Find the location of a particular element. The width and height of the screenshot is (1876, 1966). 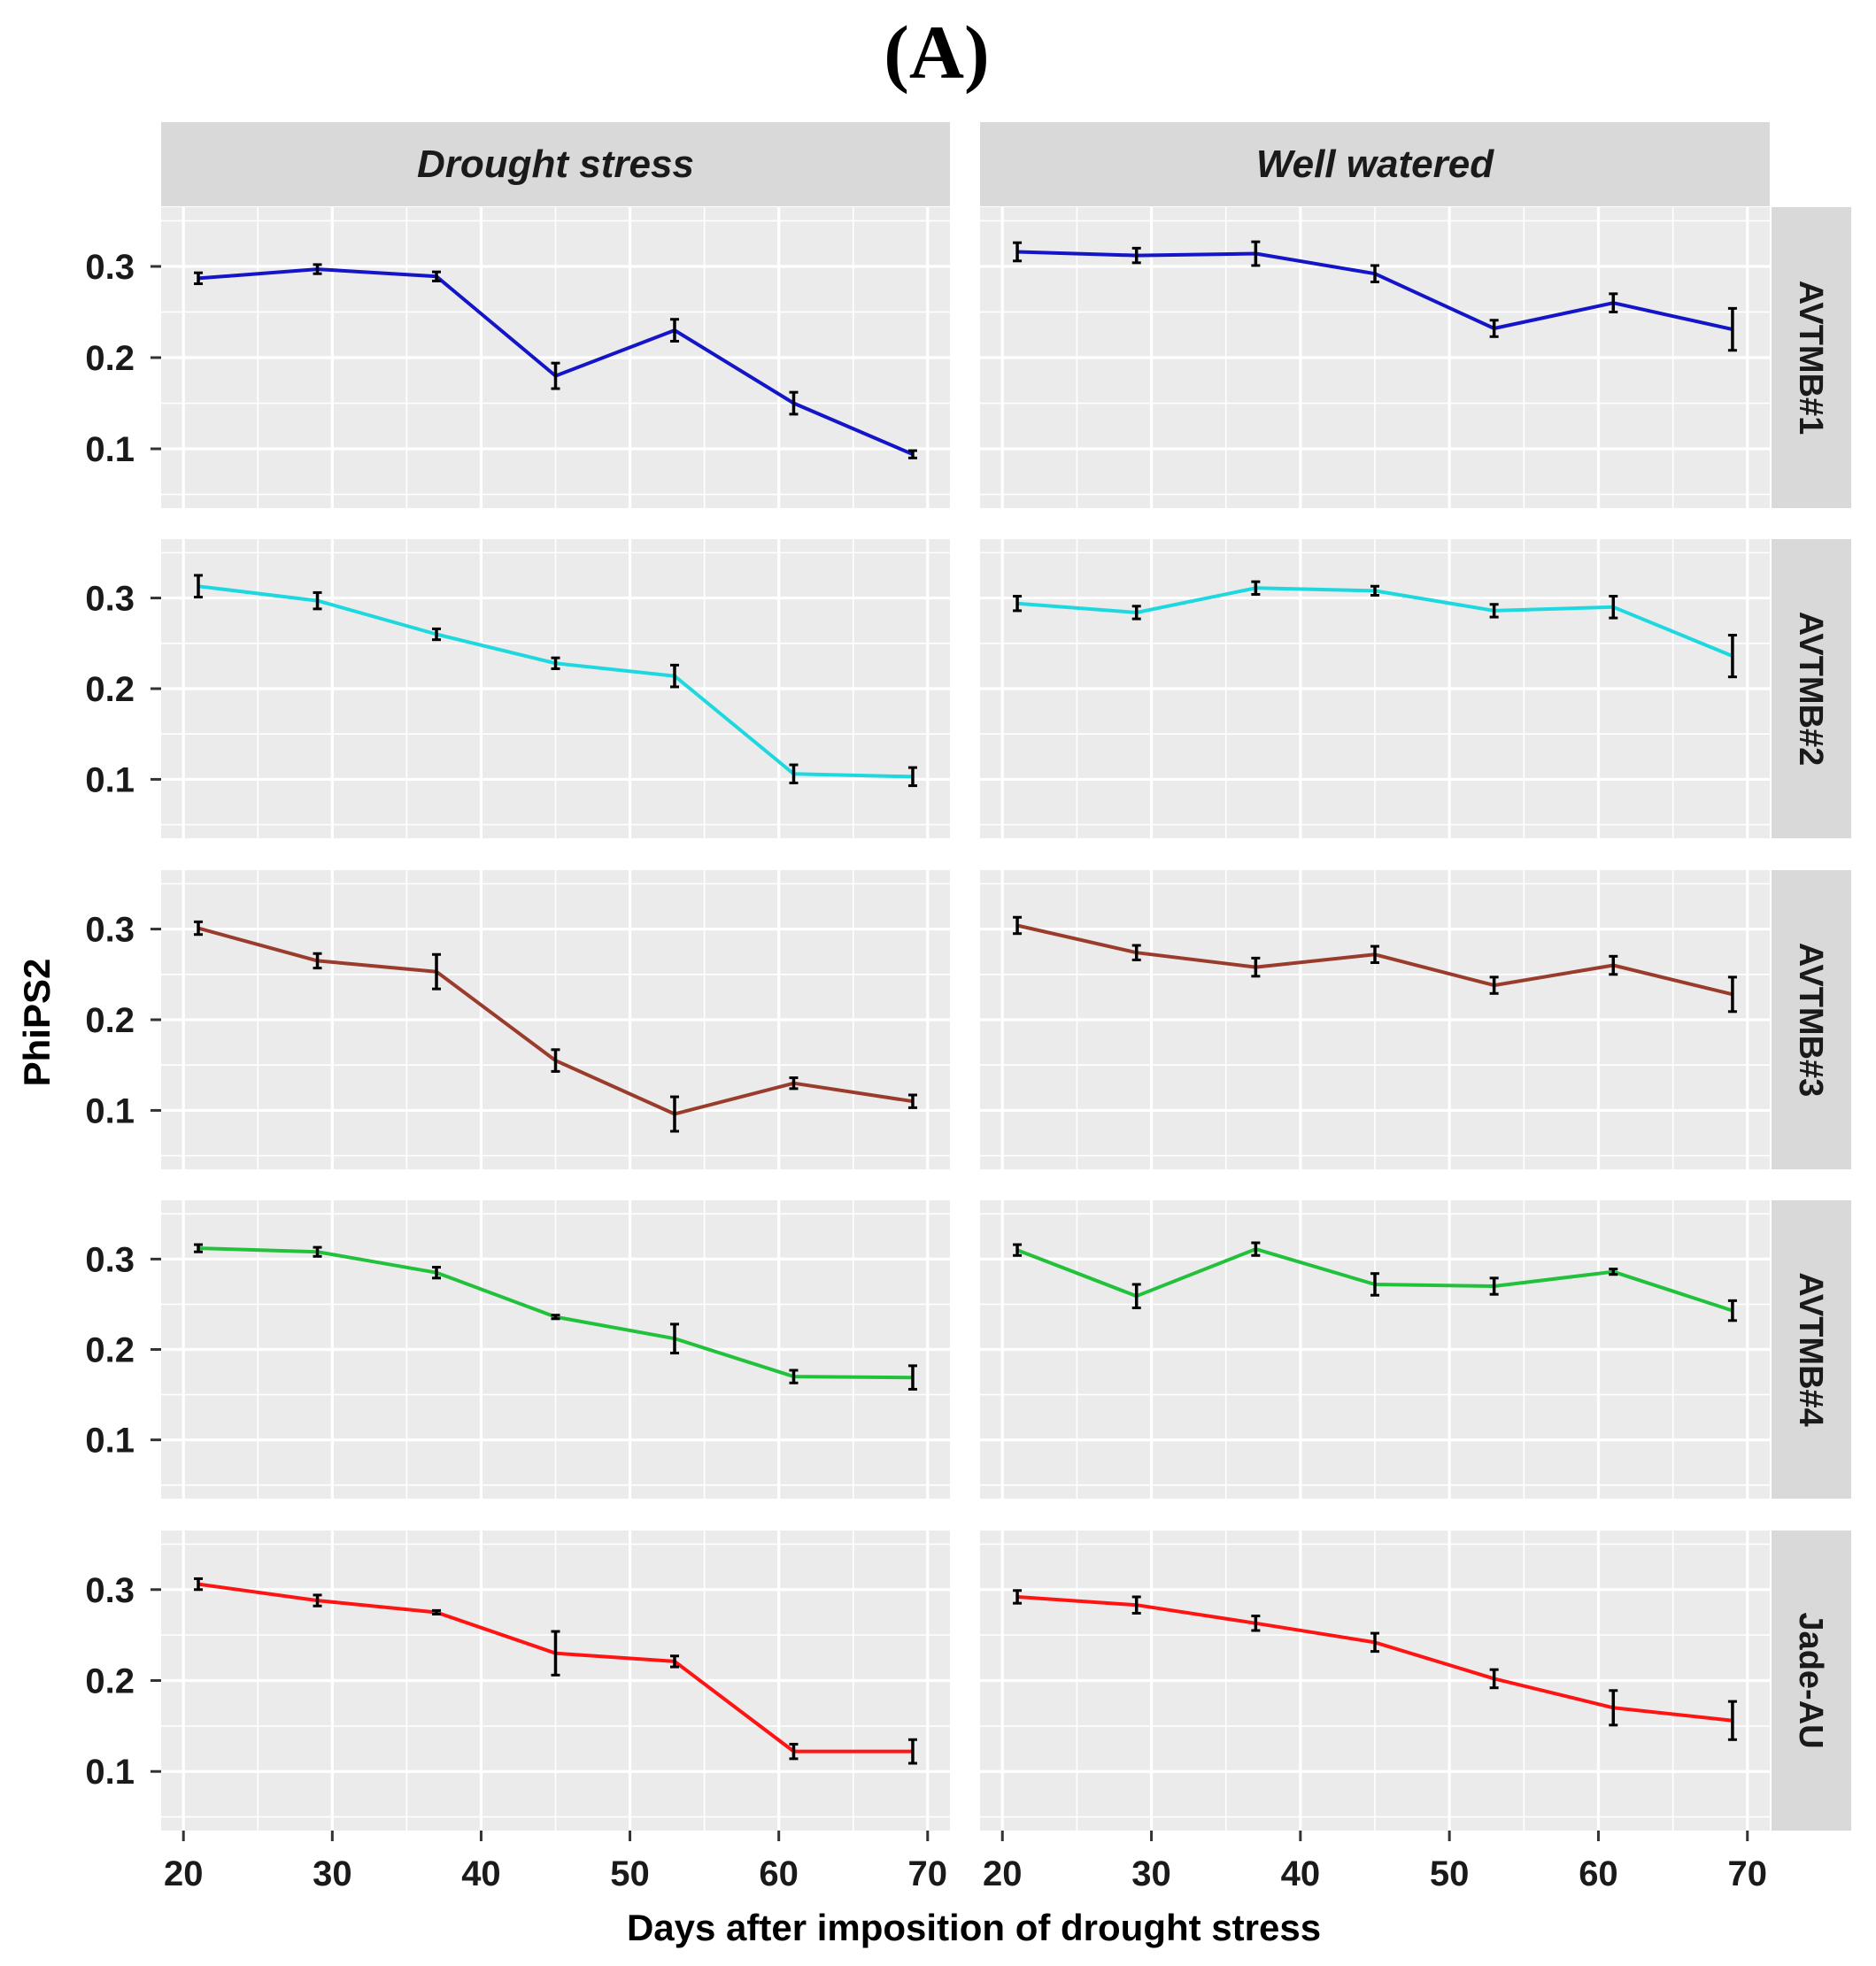

row-strip-label: AVTMB#3 is located at coordinates (1811, 1020).